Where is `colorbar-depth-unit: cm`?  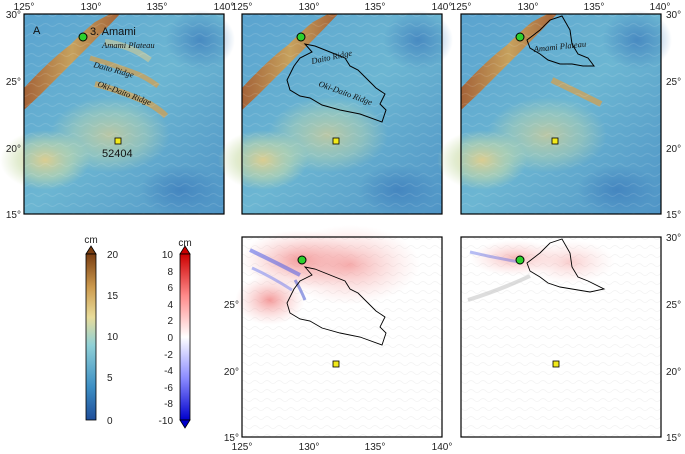
colorbar-depth-unit: cm is located at coordinates (90, 240).